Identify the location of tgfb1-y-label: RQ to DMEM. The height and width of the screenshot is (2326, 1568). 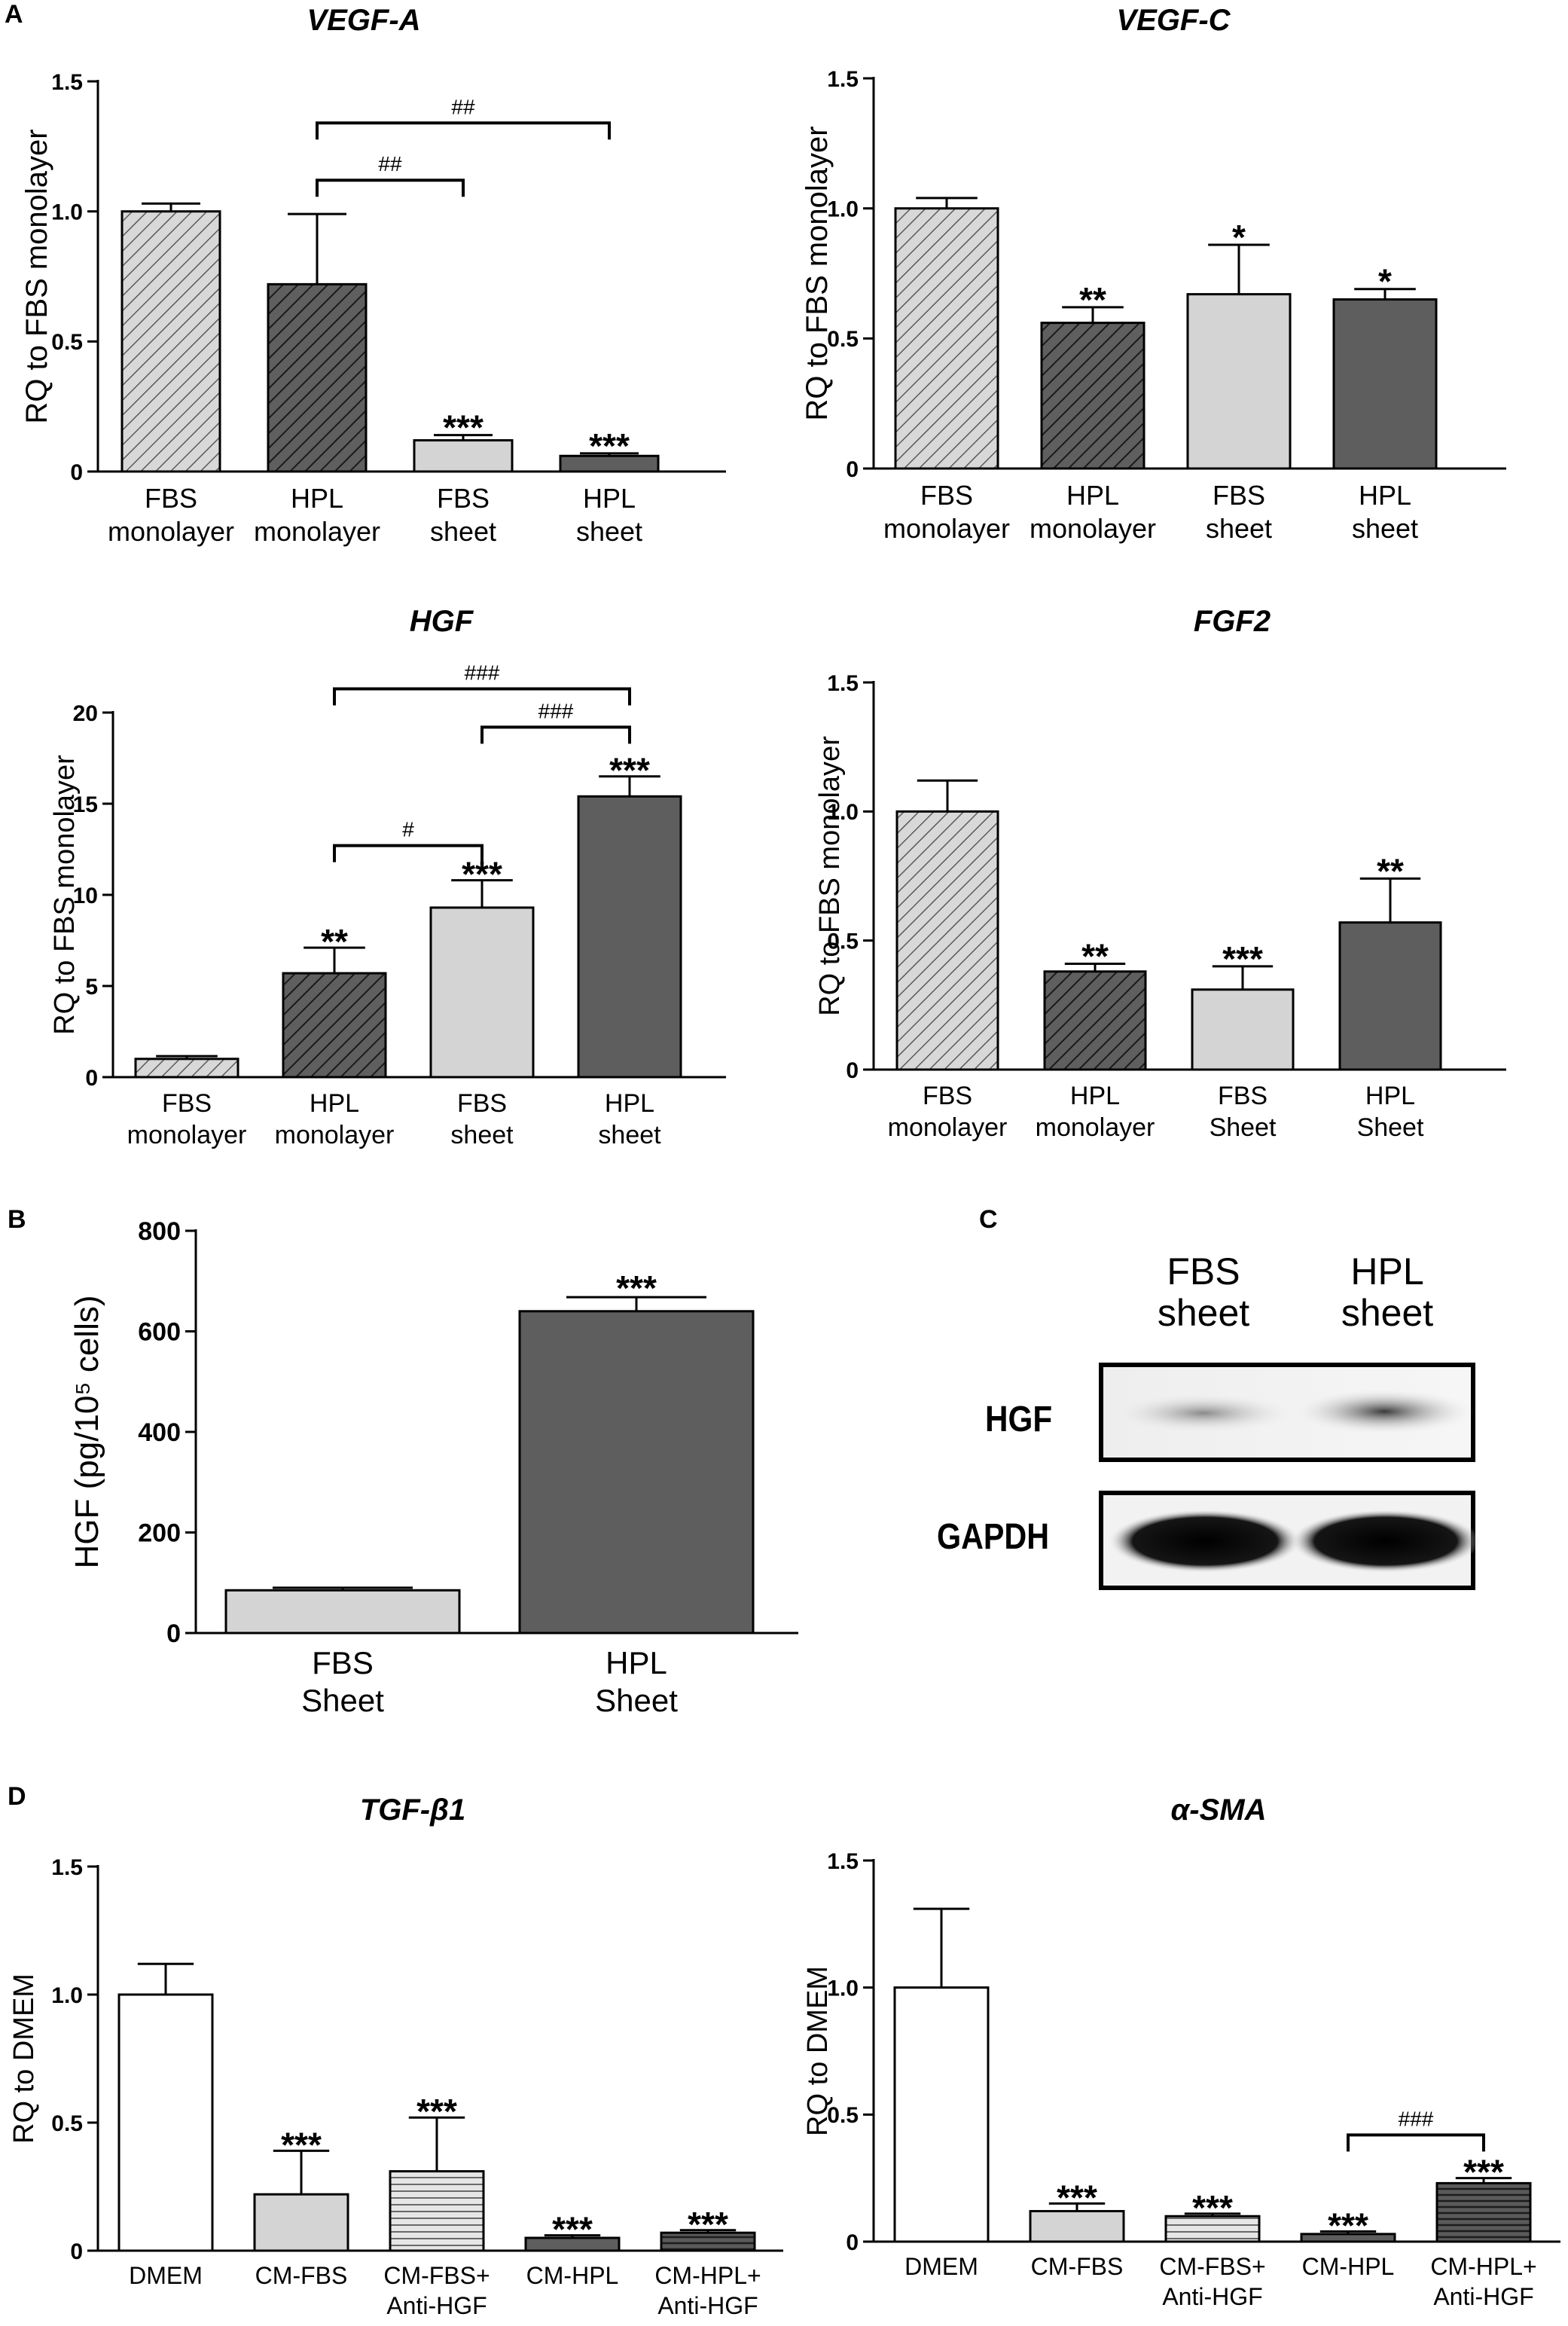
(24, 2058).